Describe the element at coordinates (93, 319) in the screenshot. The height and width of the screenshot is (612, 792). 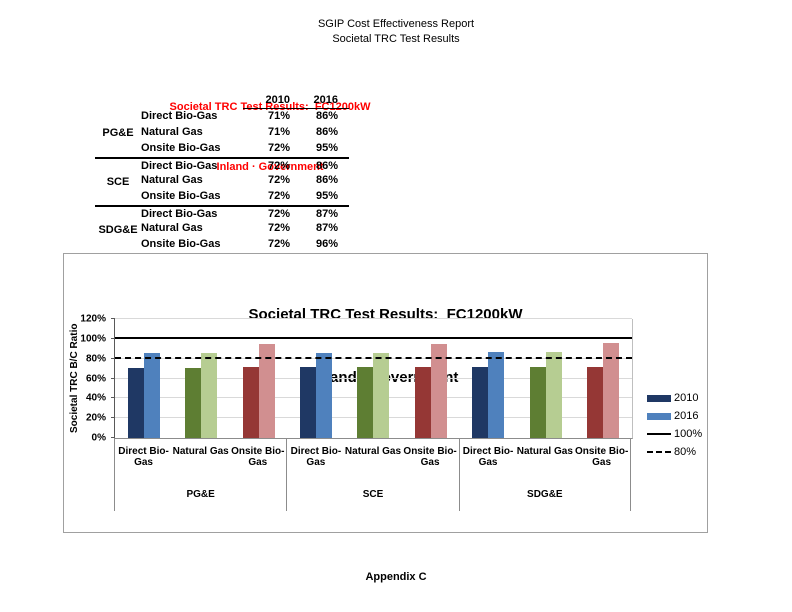
I see `y-tick-label: 120%` at that location.